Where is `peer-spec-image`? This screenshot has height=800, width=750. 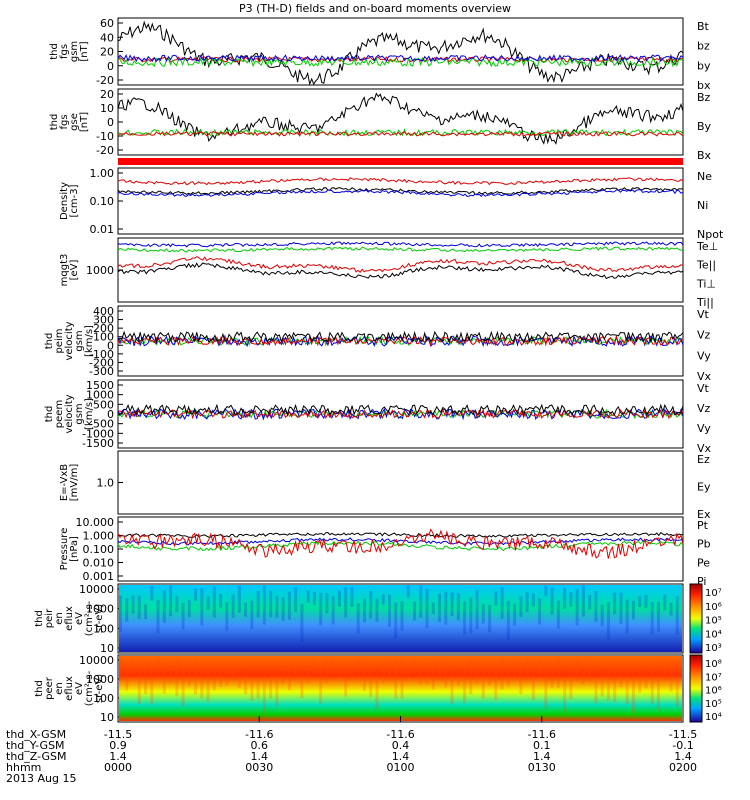 peer-spec-image is located at coordinates (400, 688).